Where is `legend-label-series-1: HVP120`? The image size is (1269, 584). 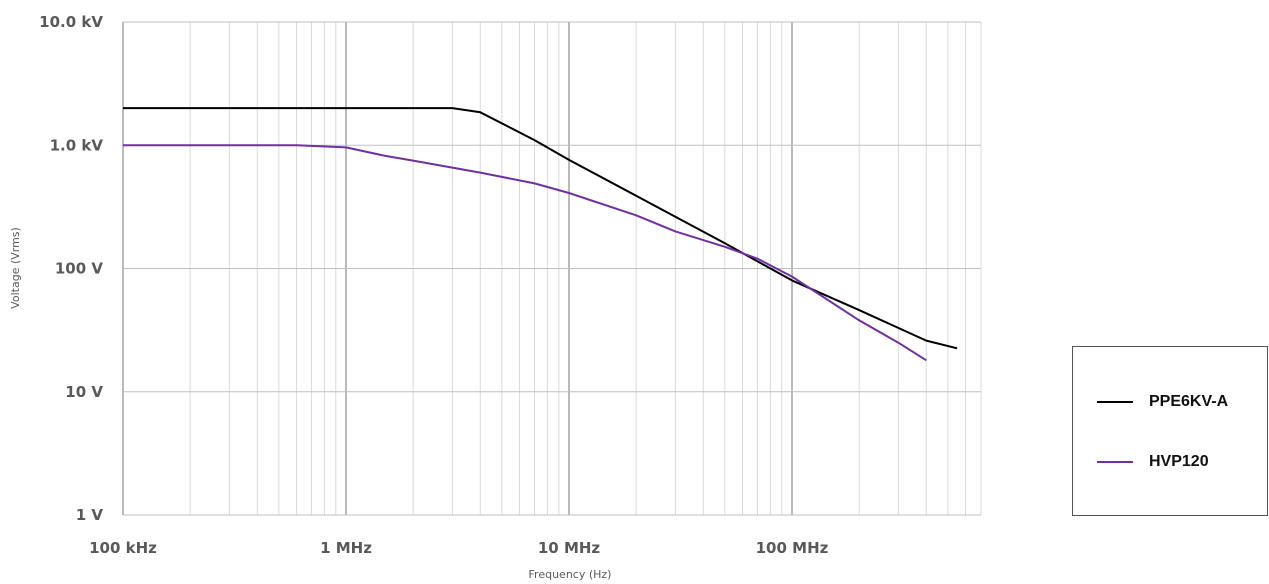
legend-label-series-1: HVP120 is located at coordinates (1179, 461).